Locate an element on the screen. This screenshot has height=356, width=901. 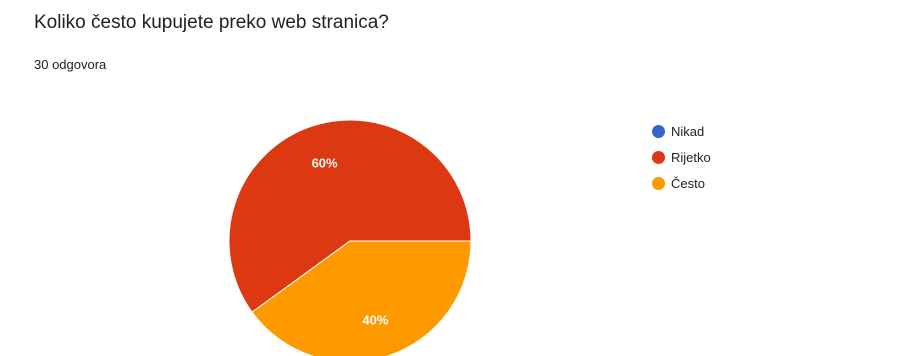
legend-item-rijetko: Rijetko is located at coordinates (681, 157).